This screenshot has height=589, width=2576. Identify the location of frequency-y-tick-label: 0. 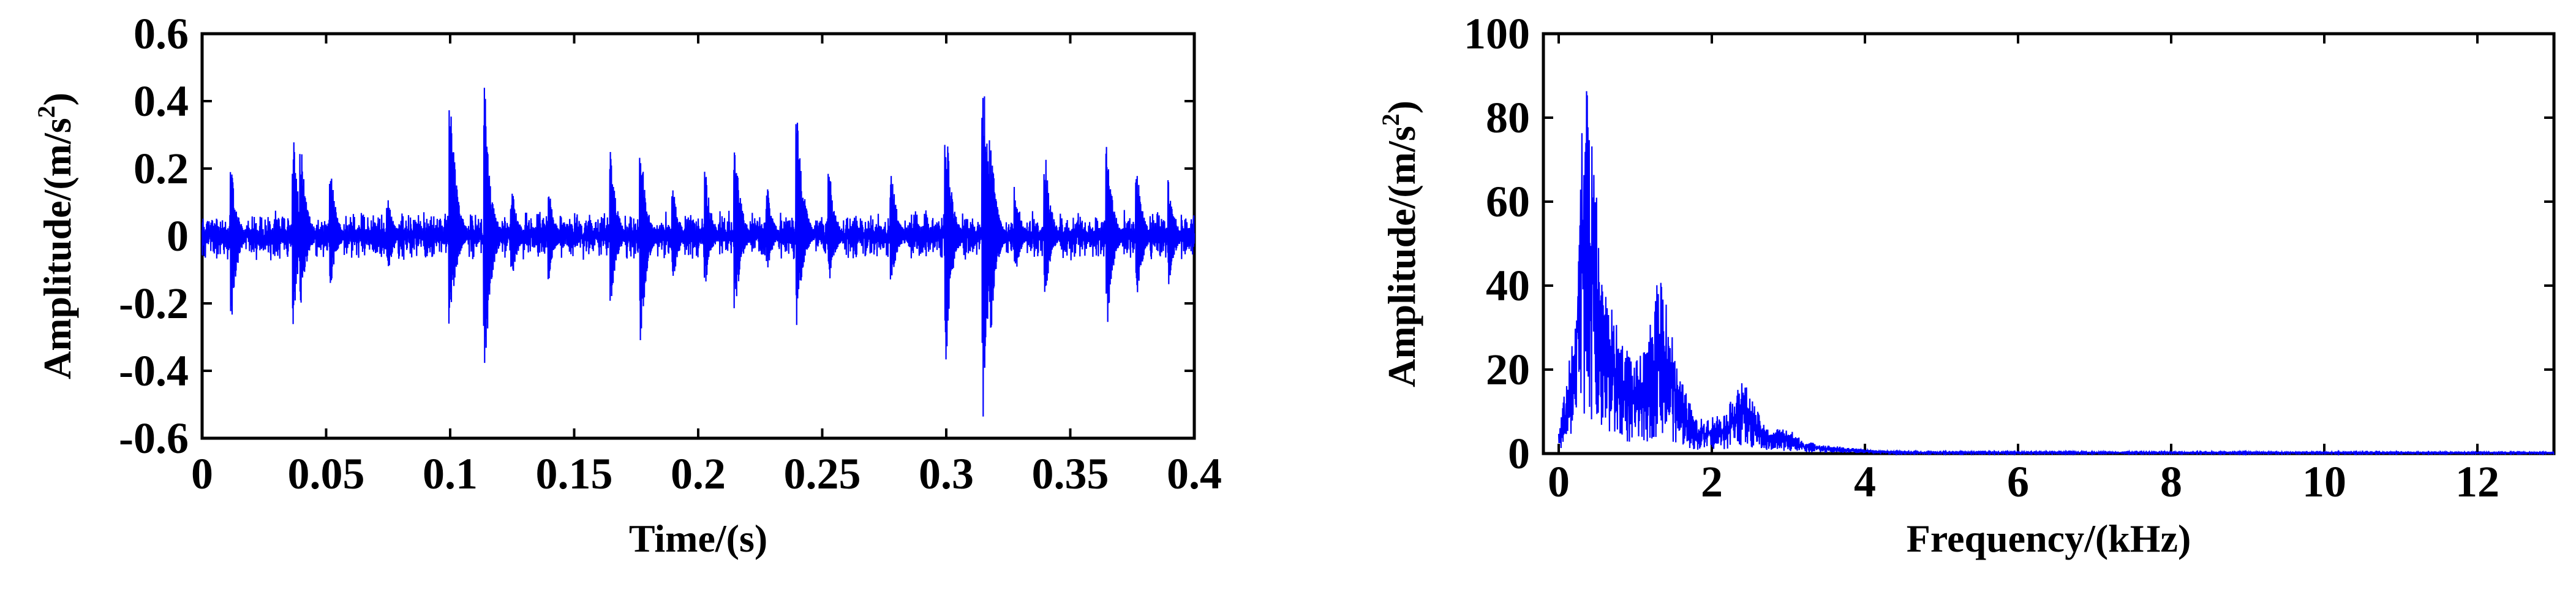
(1519, 453).